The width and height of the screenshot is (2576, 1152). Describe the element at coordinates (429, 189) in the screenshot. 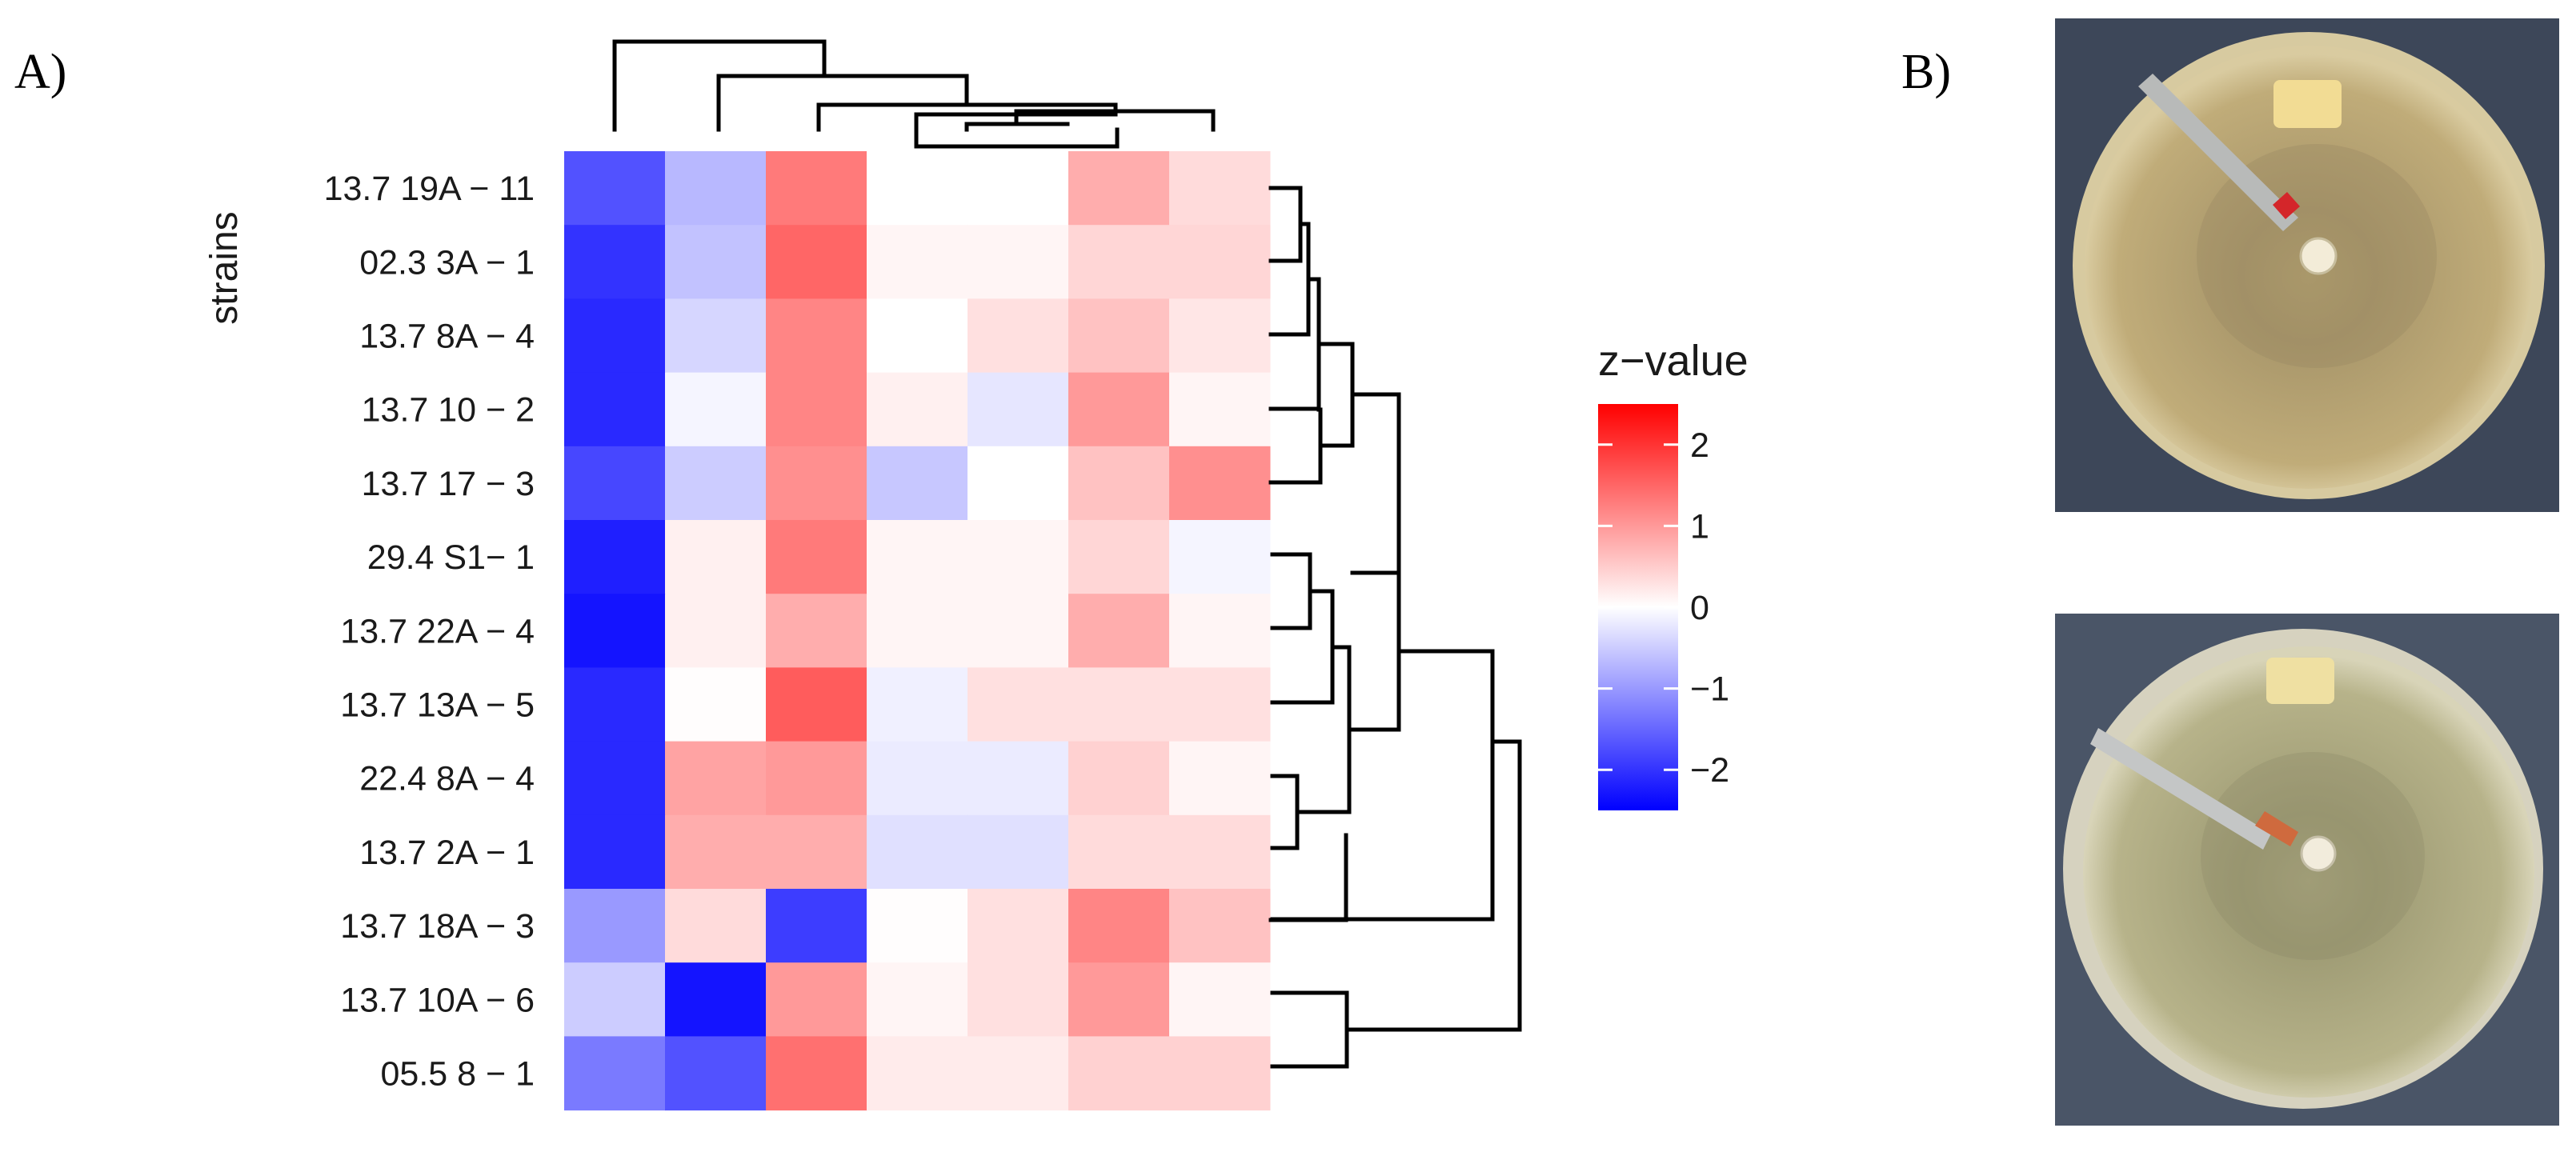

I see `row-label: 13.7 19A − 11` at that location.